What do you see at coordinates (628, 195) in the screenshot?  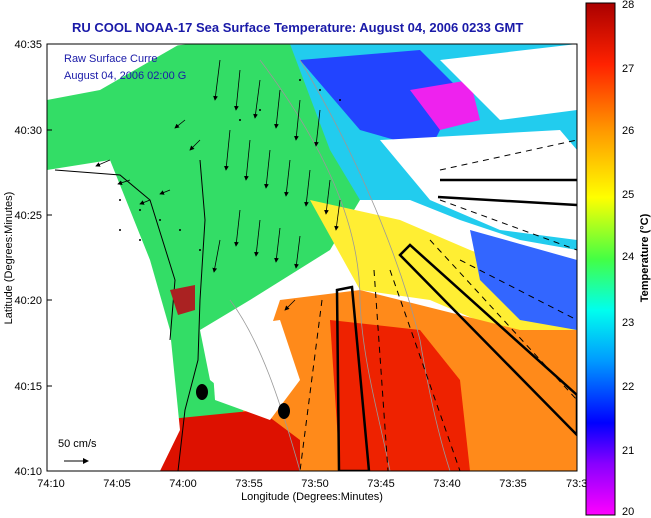 I see `colorbar-tick: 25` at bounding box center [628, 195].